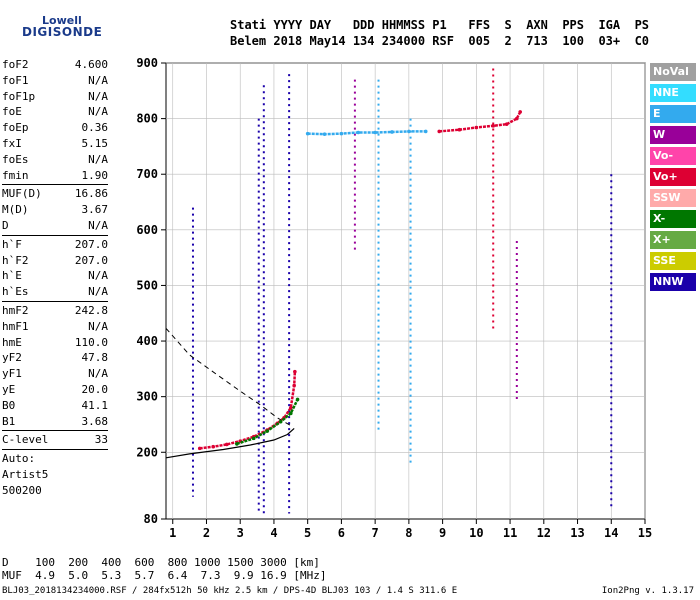  What do you see at coordinates (15, 80) in the screenshot?
I see `param-key: foF1` at bounding box center [15, 80].